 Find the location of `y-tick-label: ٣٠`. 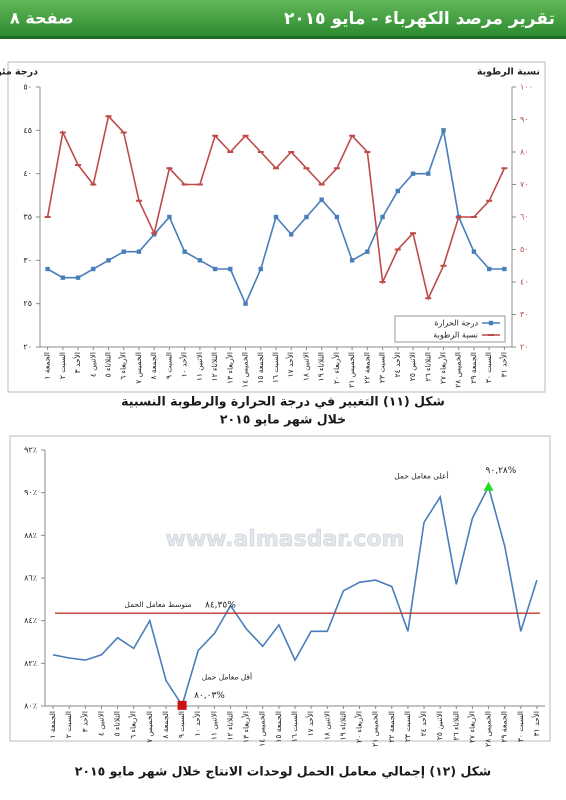

y-tick-label: ٣٠ is located at coordinates (27, 260).